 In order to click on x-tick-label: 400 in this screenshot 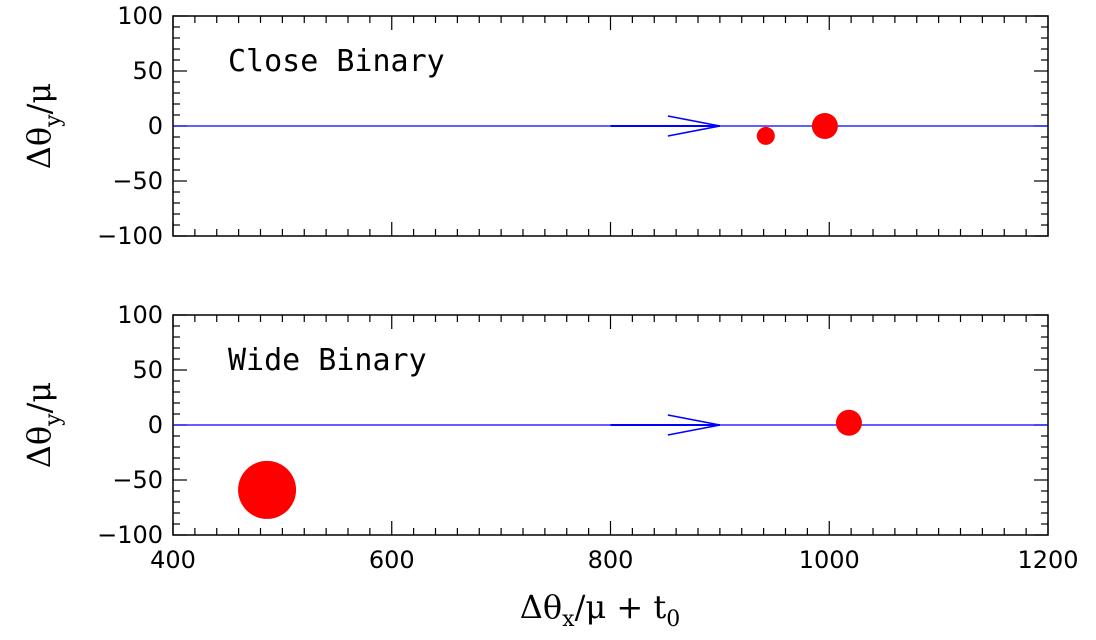, I will do `click(173, 560)`.